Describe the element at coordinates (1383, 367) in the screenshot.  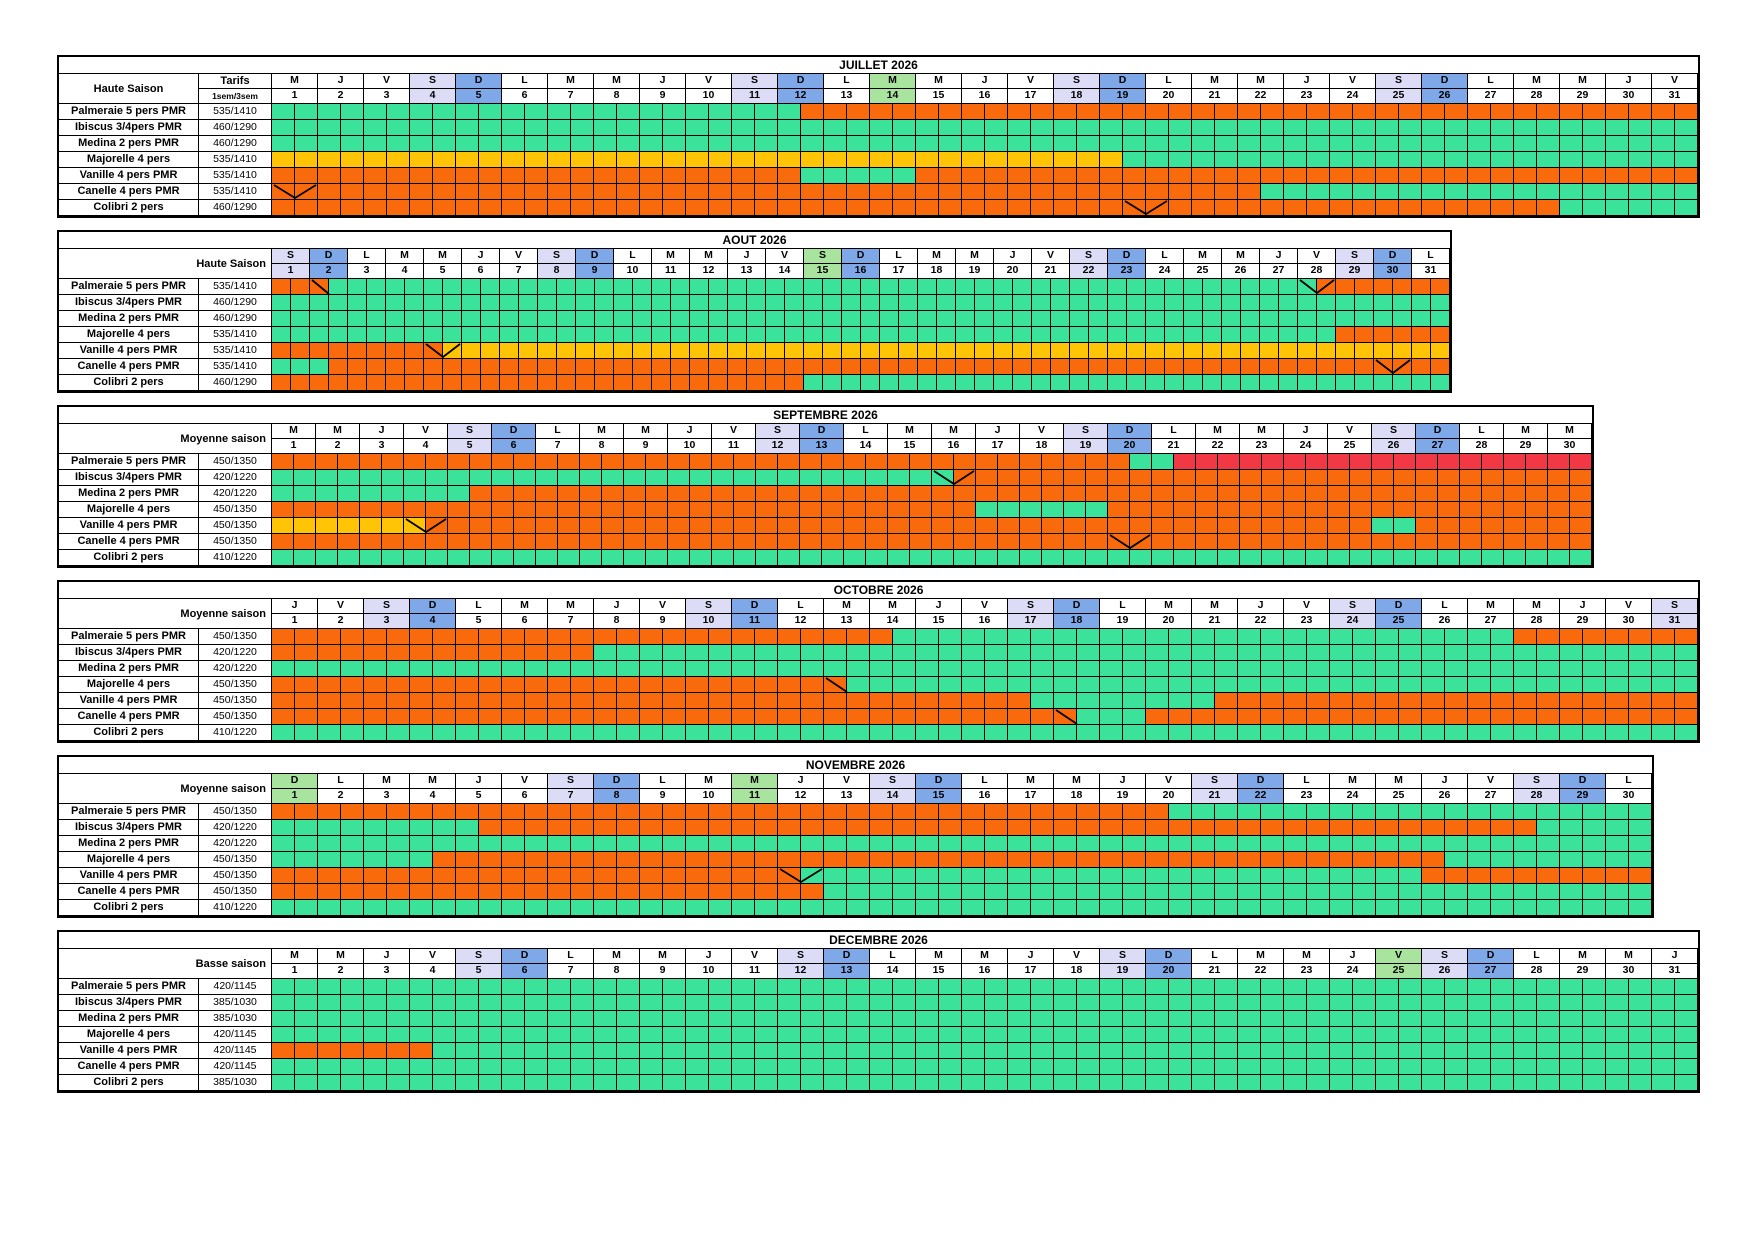
I see `availability-half-cell-day30a` at that location.